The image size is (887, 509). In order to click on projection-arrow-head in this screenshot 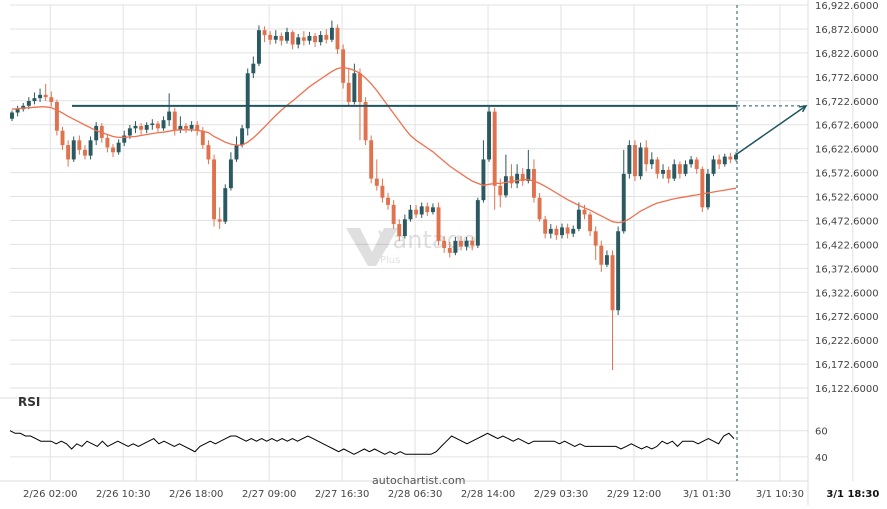, I will do `click(803, 108)`.